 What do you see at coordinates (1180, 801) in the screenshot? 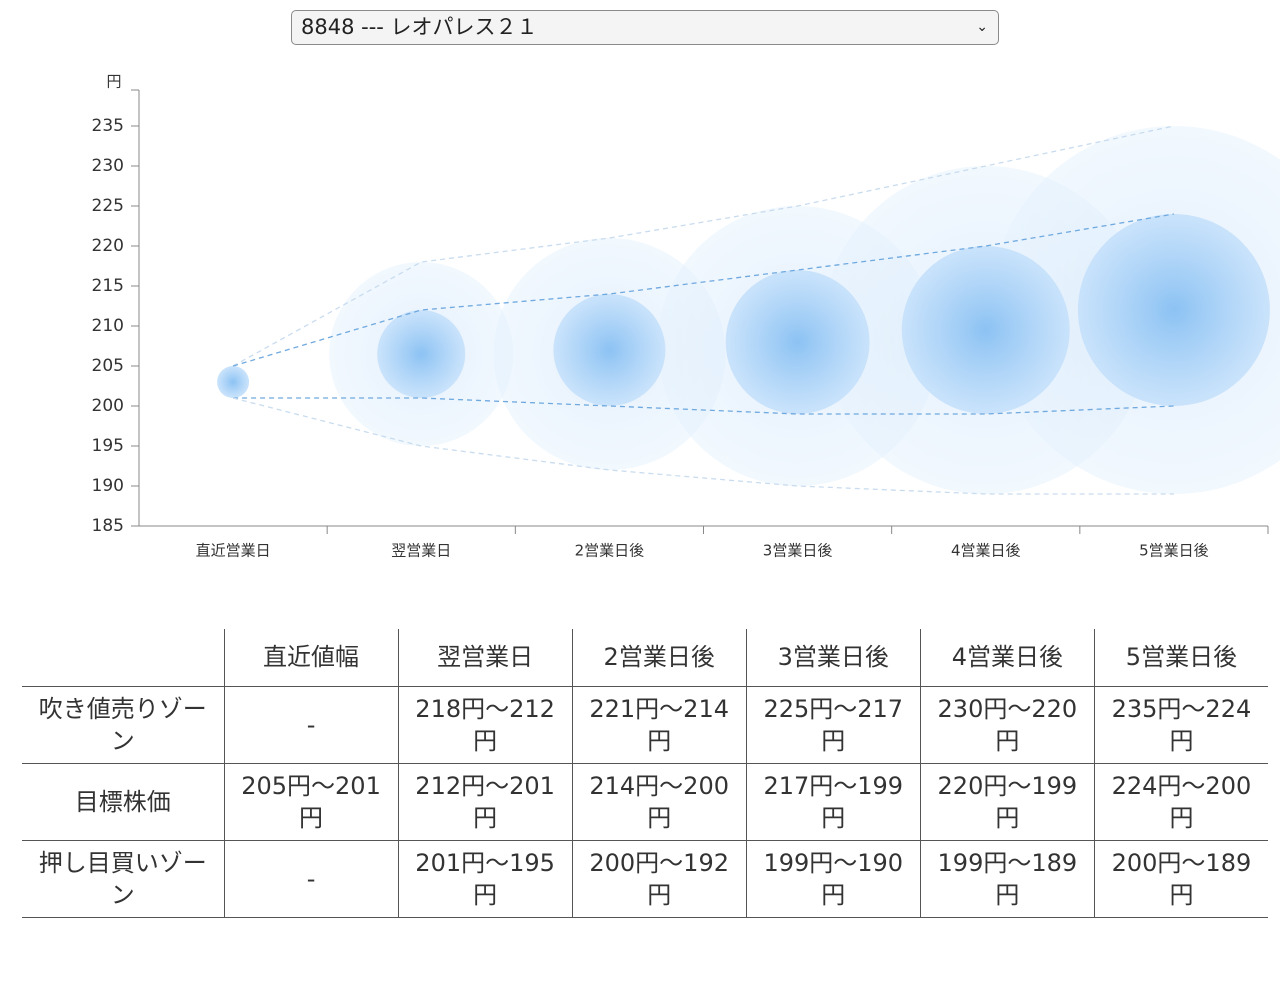
I see `cell: 224円〜200円` at bounding box center [1180, 801].